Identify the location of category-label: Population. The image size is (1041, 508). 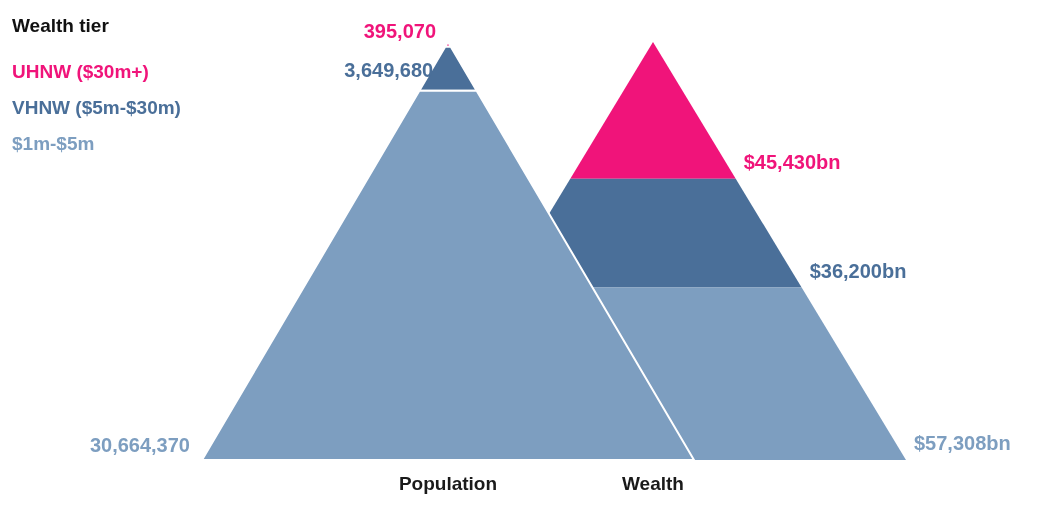
(448, 483).